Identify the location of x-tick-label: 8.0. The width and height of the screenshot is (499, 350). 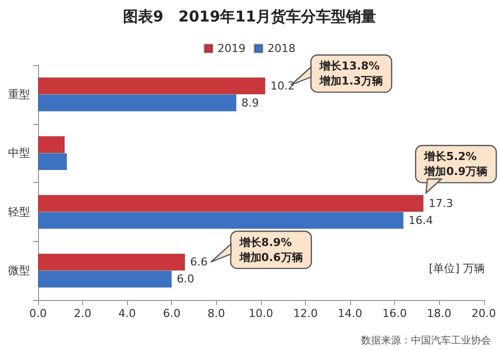
(217, 313).